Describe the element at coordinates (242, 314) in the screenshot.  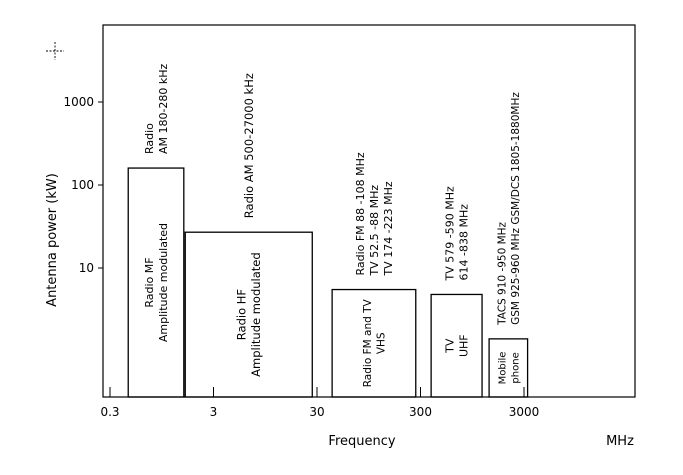
I see `bar-inner-label: Radio HF` at that location.